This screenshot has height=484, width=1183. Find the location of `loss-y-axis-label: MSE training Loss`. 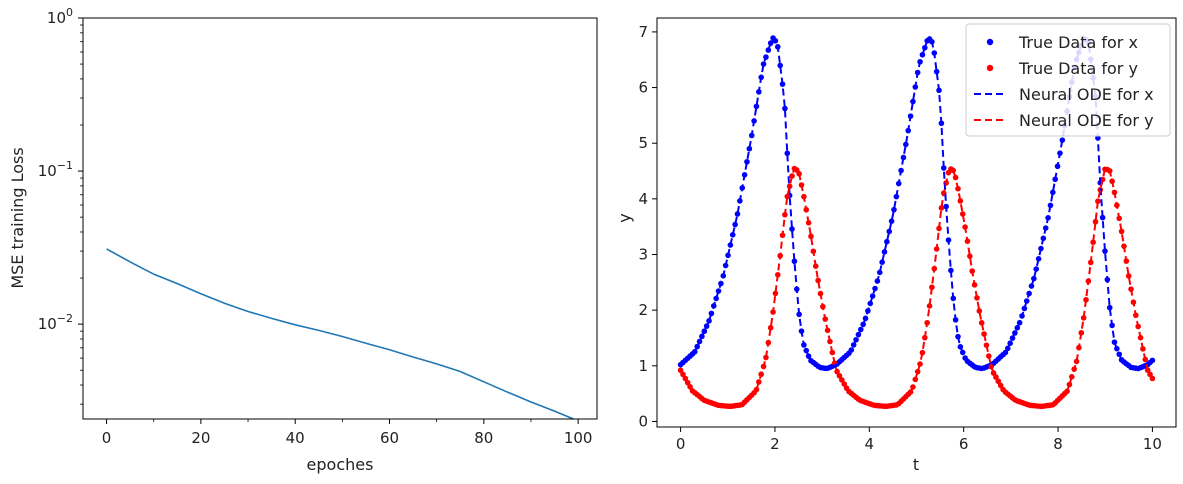

loss-y-axis-label: MSE training Loss is located at coordinates (17, 217).